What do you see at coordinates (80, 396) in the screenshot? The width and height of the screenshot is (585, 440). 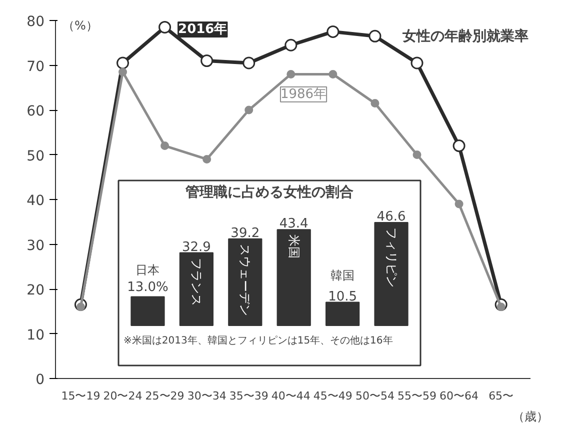 I see `x-tick-label: 15〜19` at bounding box center [80, 396].